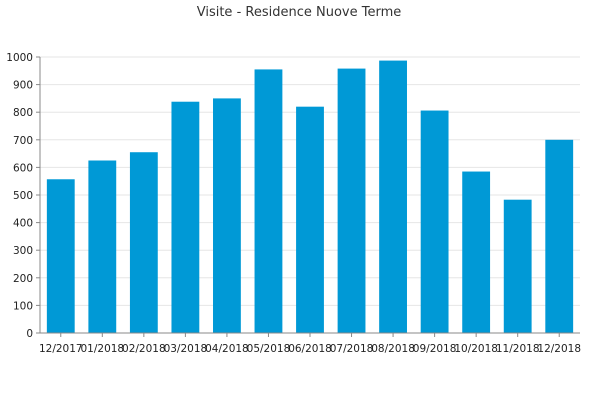  What do you see at coordinates (476, 349) in the screenshot?
I see `x-tick-label: 10/2018` at bounding box center [476, 349].